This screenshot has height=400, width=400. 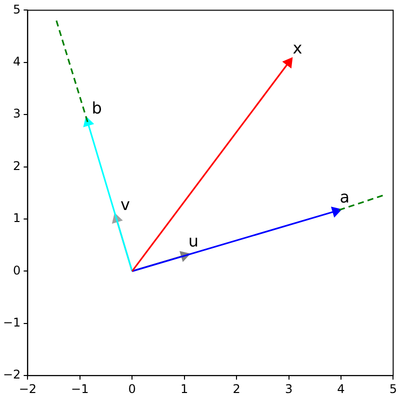 I want to click on x-tick-label: 4, so click(x=341, y=389).